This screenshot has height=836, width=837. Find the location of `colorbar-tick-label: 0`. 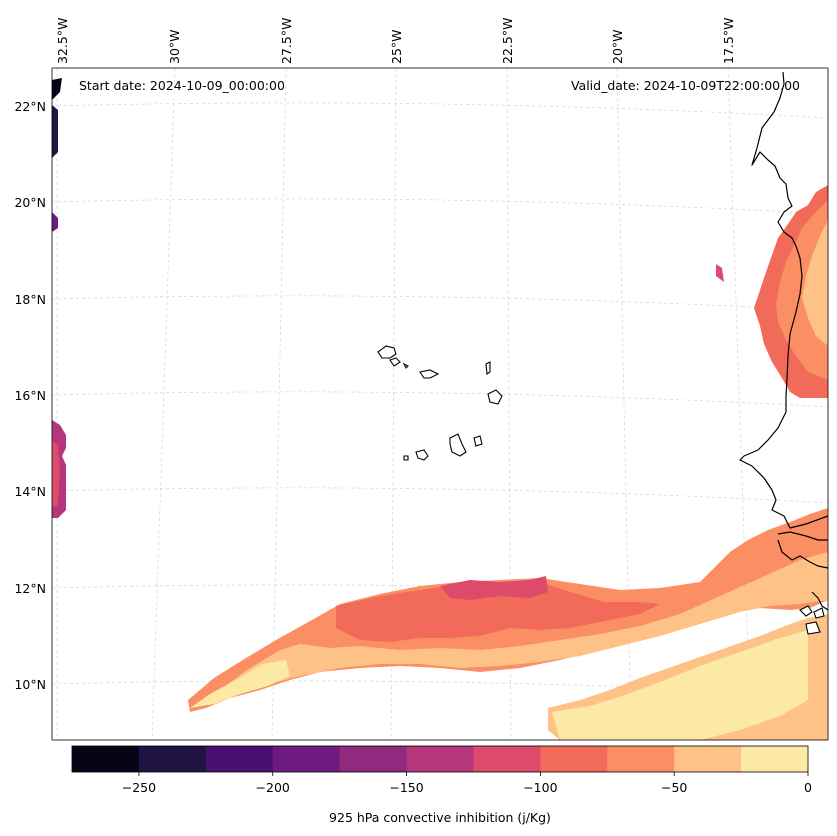

colorbar-tick-label: 0 is located at coordinates (808, 787).